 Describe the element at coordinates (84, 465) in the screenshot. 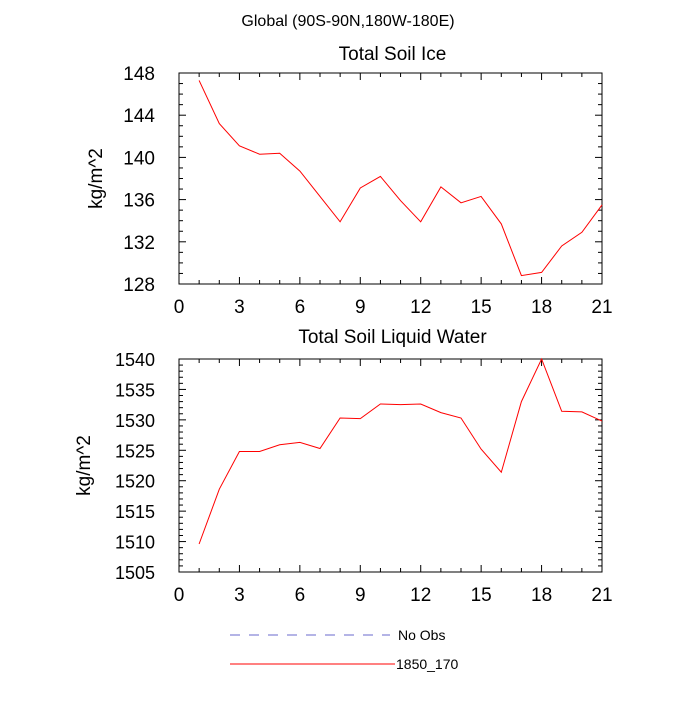

I see `total-soil-liquid-water-y-axis-label: kg/m^2` at that location.